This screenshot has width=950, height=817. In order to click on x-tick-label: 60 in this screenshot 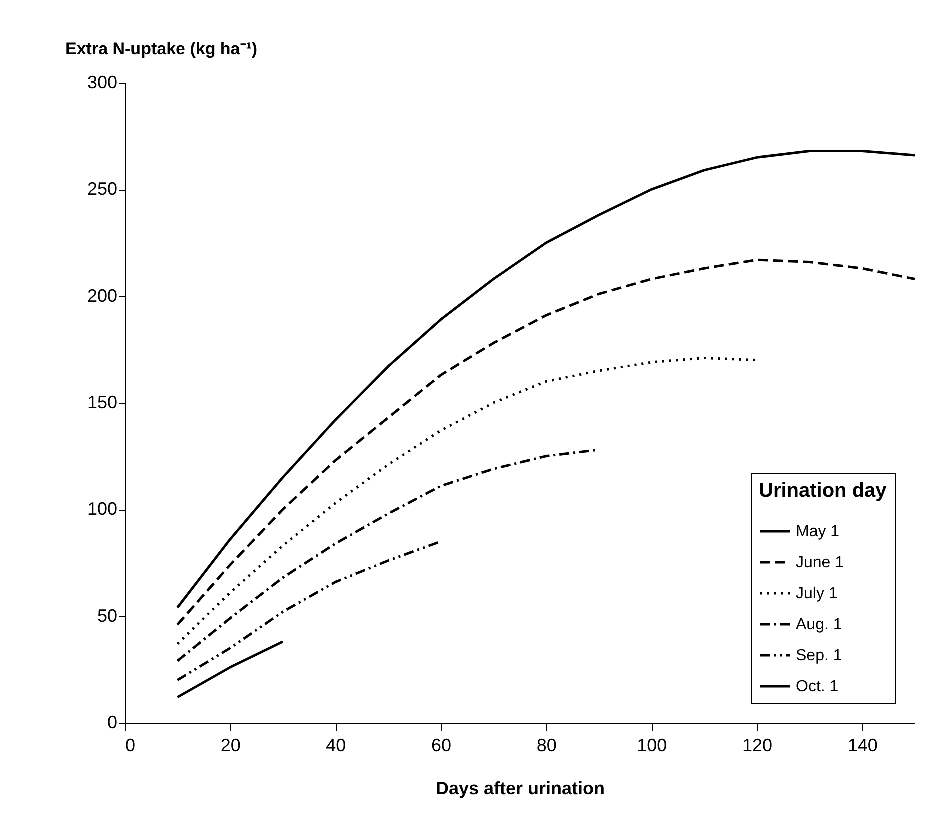, I will do `click(441, 746)`.